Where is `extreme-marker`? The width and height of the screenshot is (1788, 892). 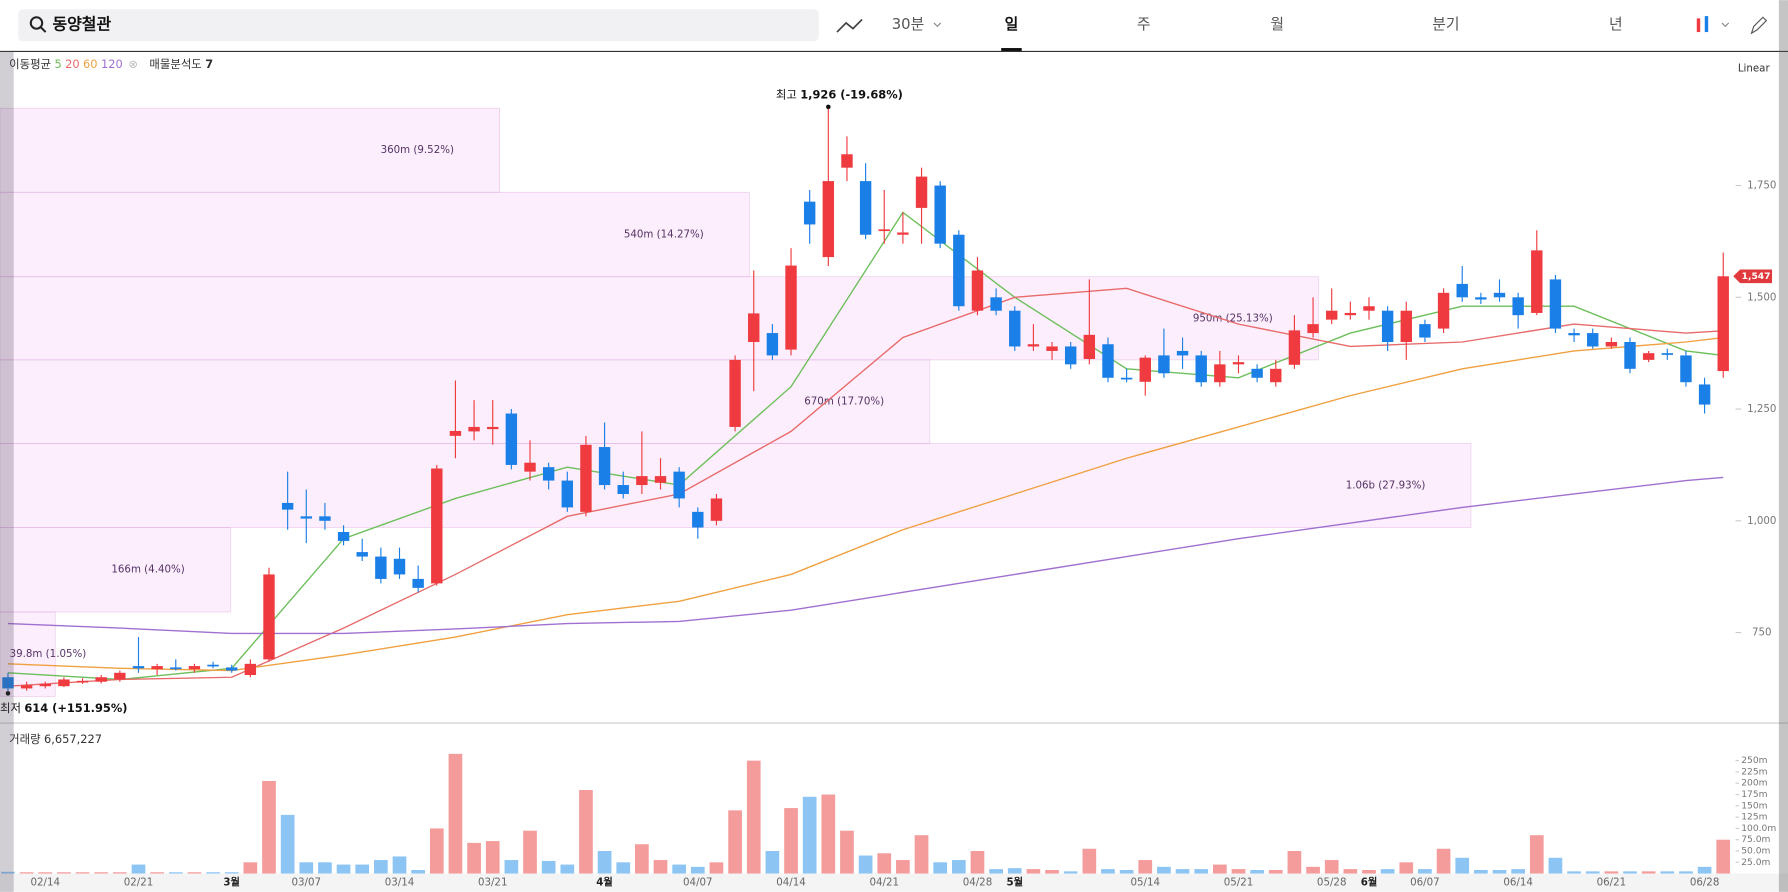 extreme-marker is located at coordinates (828, 107).